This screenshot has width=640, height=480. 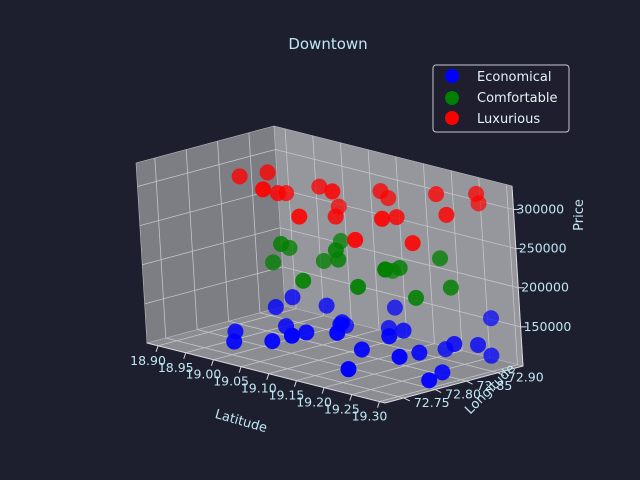 I want to click on x-tick-label: 19.00, so click(x=204, y=374).